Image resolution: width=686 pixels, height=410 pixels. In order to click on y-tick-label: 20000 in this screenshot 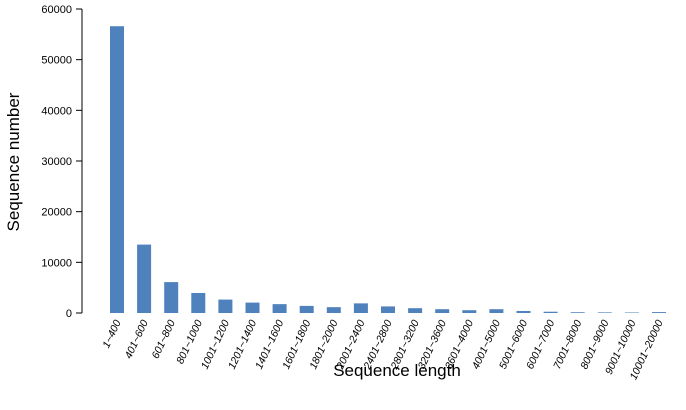, I will do `click(56, 213)`.